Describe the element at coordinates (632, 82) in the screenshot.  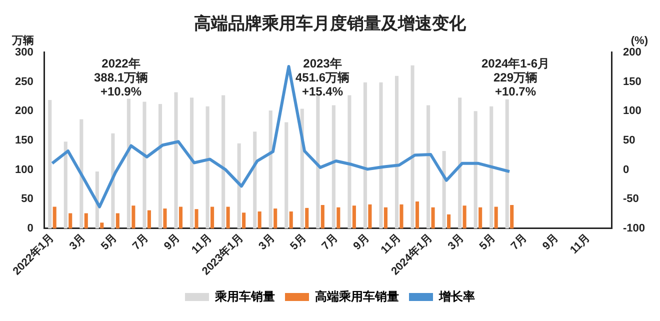
I see `y2-tick-label: 150` at that location.